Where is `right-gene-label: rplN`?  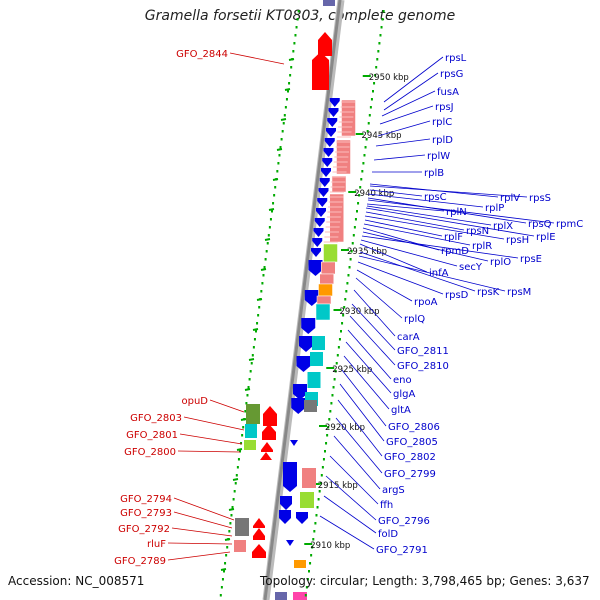
right-gene-label: rplN is located at coordinates (456, 212).